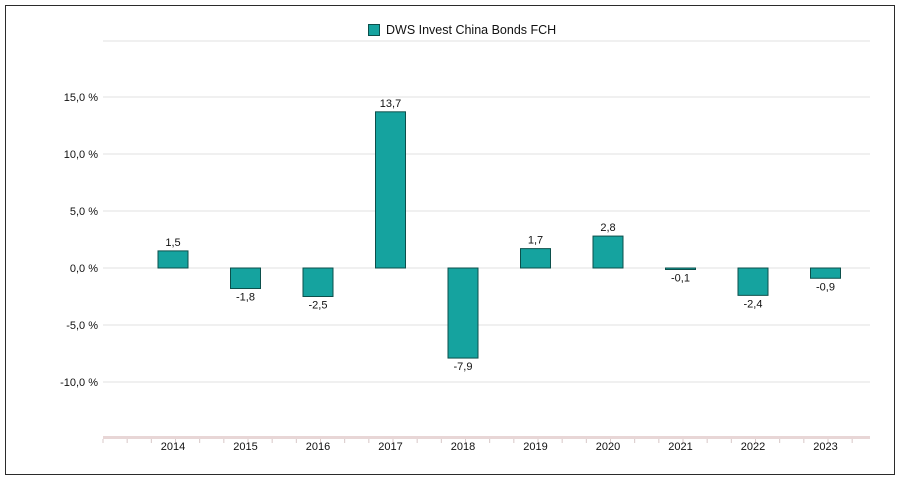 The height and width of the screenshot is (477, 901). What do you see at coordinates (825, 287) in the screenshot?
I see `bar-value-label: -0,9` at bounding box center [825, 287].